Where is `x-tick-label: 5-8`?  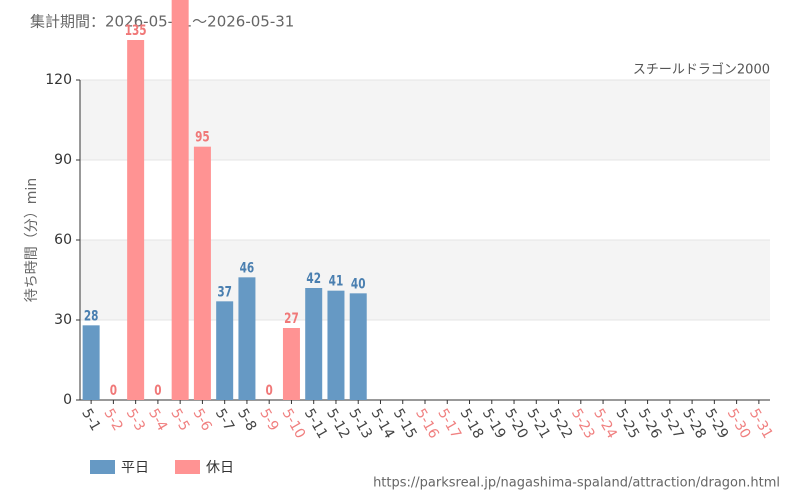 x-tick-label: 5-8 is located at coordinates (246, 420).